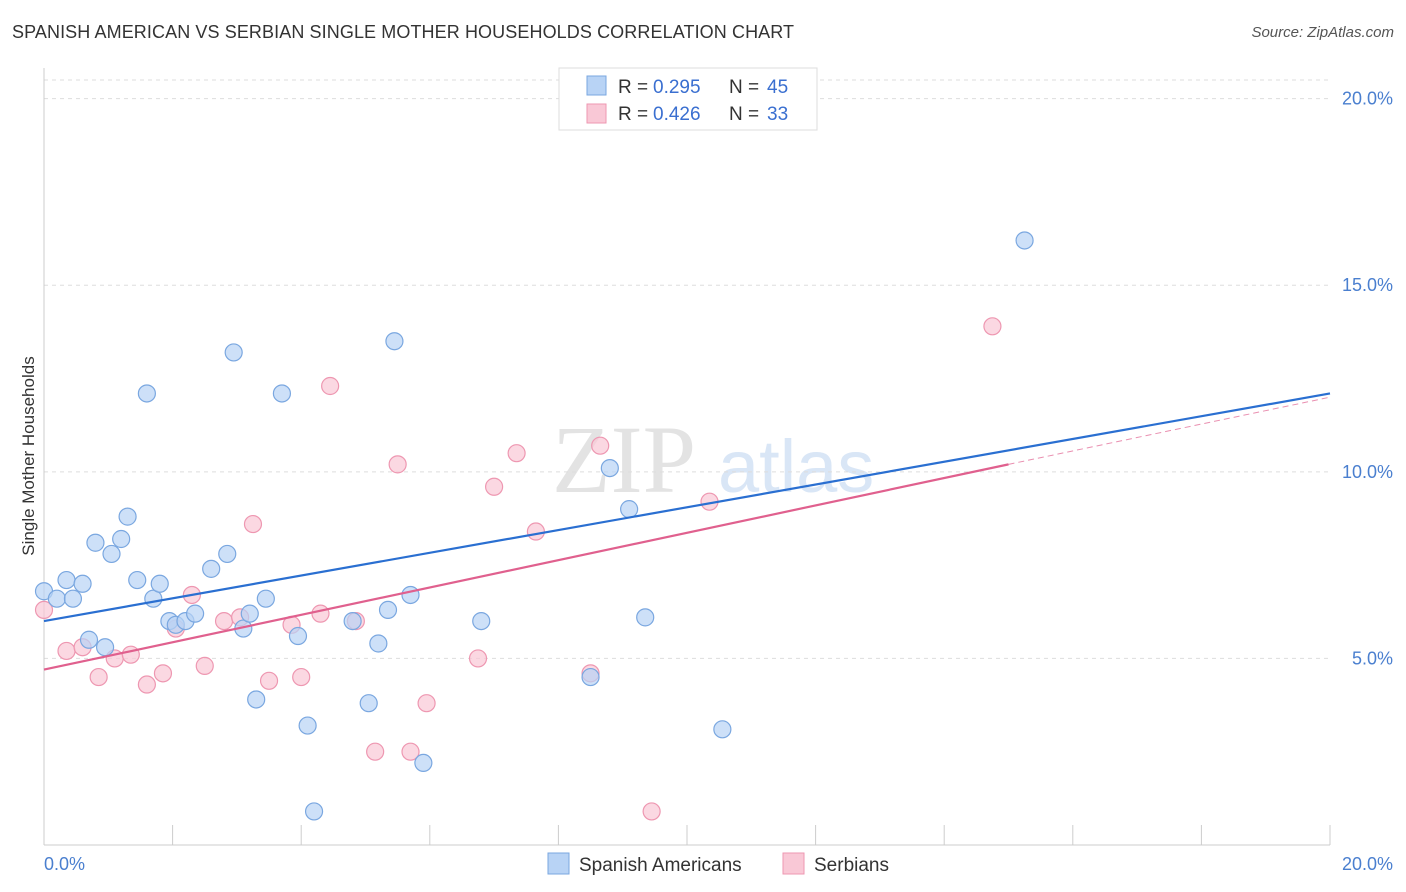 The width and height of the screenshot is (1406, 892). What do you see at coordinates (1367, 285) in the screenshot?
I see `y-tick-label: 15.0%` at bounding box center [1367, 285].